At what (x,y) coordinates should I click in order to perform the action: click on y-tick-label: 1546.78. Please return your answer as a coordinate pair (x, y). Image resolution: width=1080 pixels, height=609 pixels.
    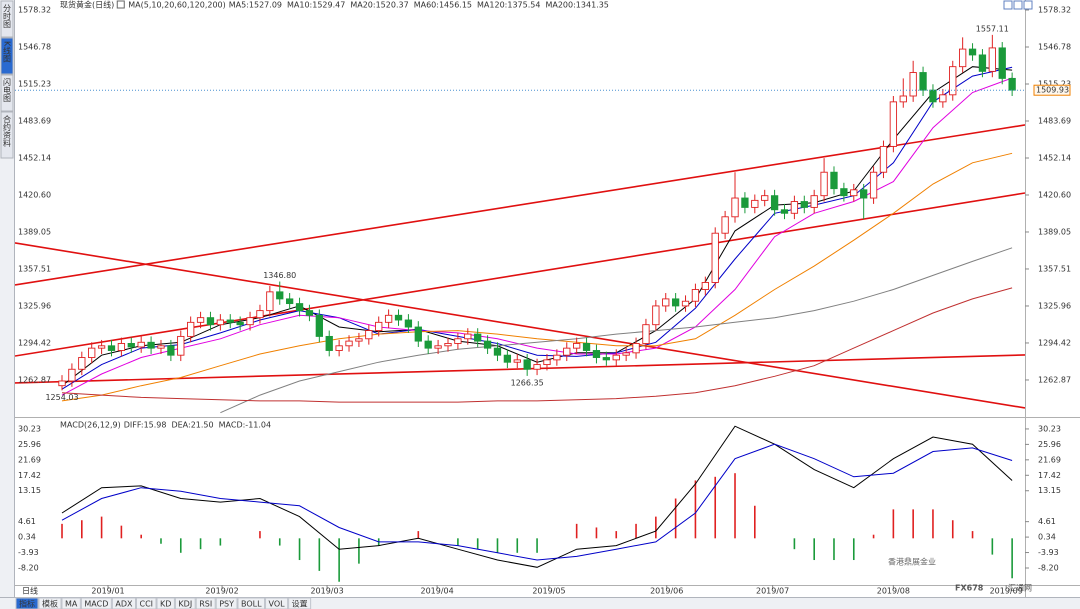
    Looking at the image, I should click on (34, 46).